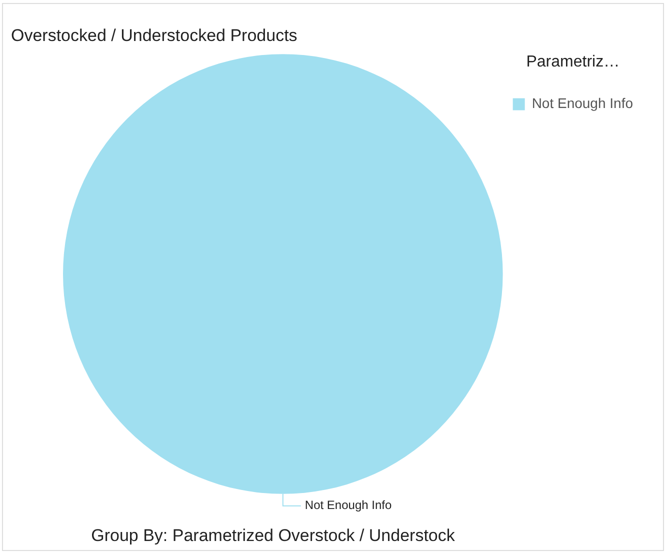 This screenshot has width=670, height=557. I want to click on slice-label: Not Enough Info, so click(348, 505).